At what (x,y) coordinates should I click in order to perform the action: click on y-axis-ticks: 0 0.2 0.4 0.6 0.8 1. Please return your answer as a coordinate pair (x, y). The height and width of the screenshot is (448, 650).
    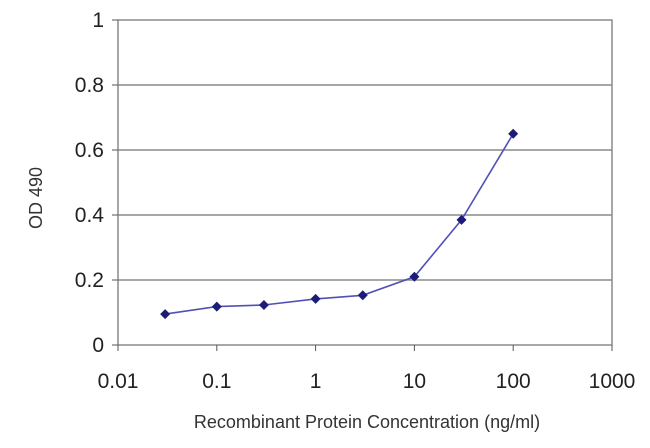
    Looking at the image, I should click on (96, 183).